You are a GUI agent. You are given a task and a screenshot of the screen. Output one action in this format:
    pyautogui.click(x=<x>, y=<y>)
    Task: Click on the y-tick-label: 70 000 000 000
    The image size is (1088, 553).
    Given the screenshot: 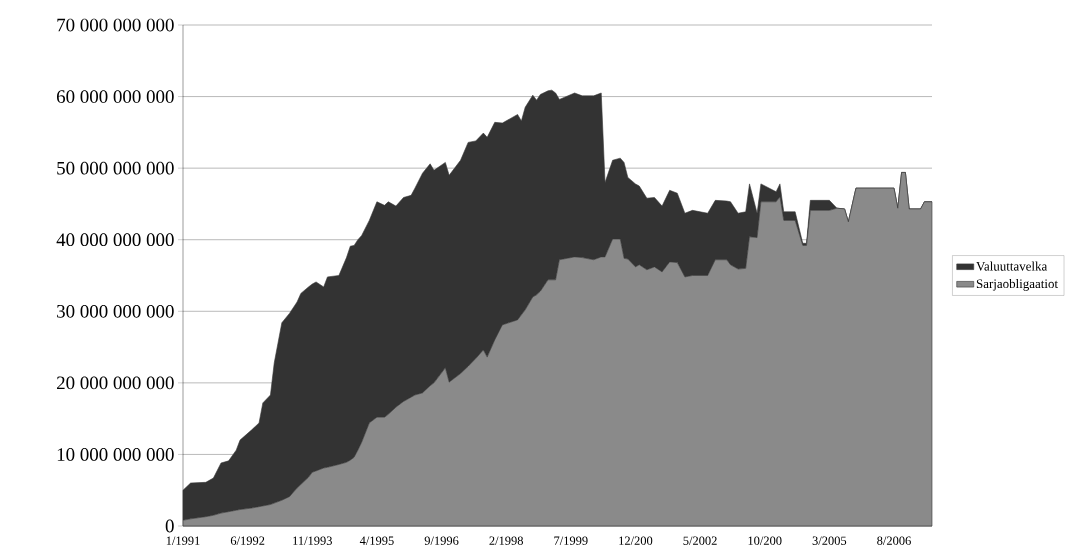 What is the action you would take?
    pyautogui.click(x=115, y=25)
    